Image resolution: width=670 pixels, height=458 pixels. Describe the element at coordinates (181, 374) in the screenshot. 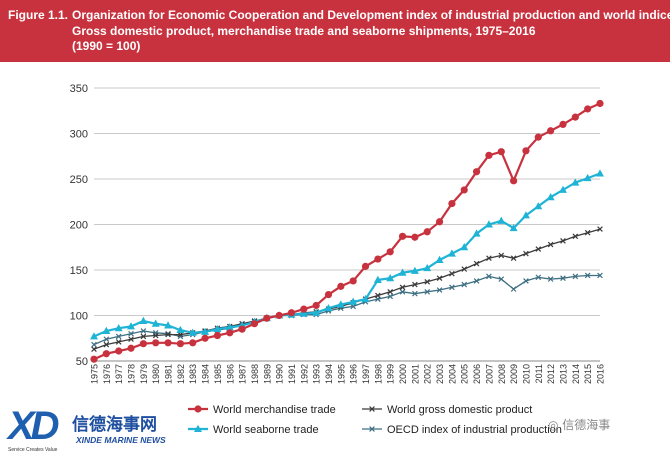

I see `x-tick-label: 1982` at that location.